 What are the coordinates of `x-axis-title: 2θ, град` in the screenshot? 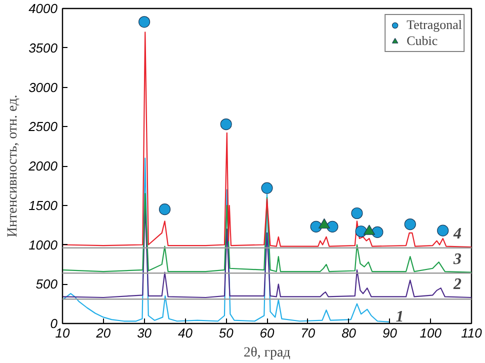 It's located at (267, 353).